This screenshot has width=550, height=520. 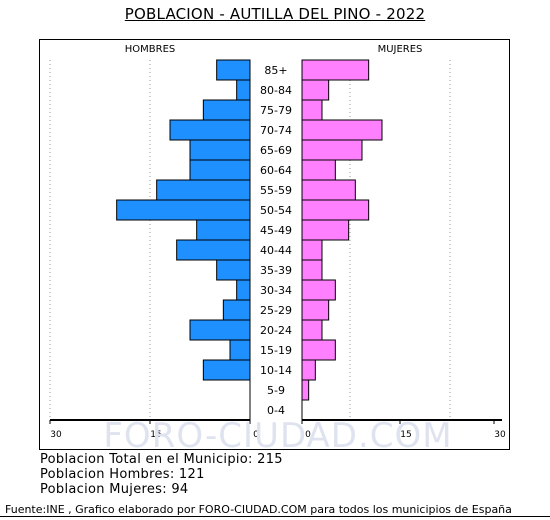 I want to click on age-label: 40-44, so click(x=276, y=250).